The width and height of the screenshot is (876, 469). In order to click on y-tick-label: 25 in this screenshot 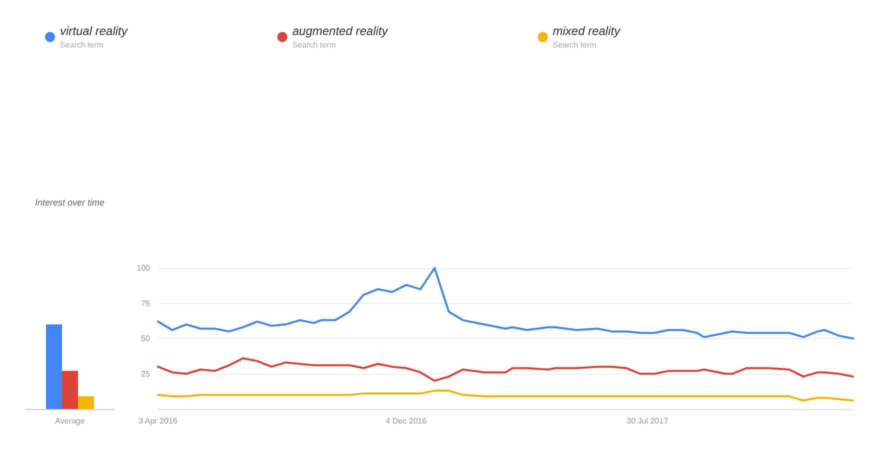, I will do `click(146, 373)`.